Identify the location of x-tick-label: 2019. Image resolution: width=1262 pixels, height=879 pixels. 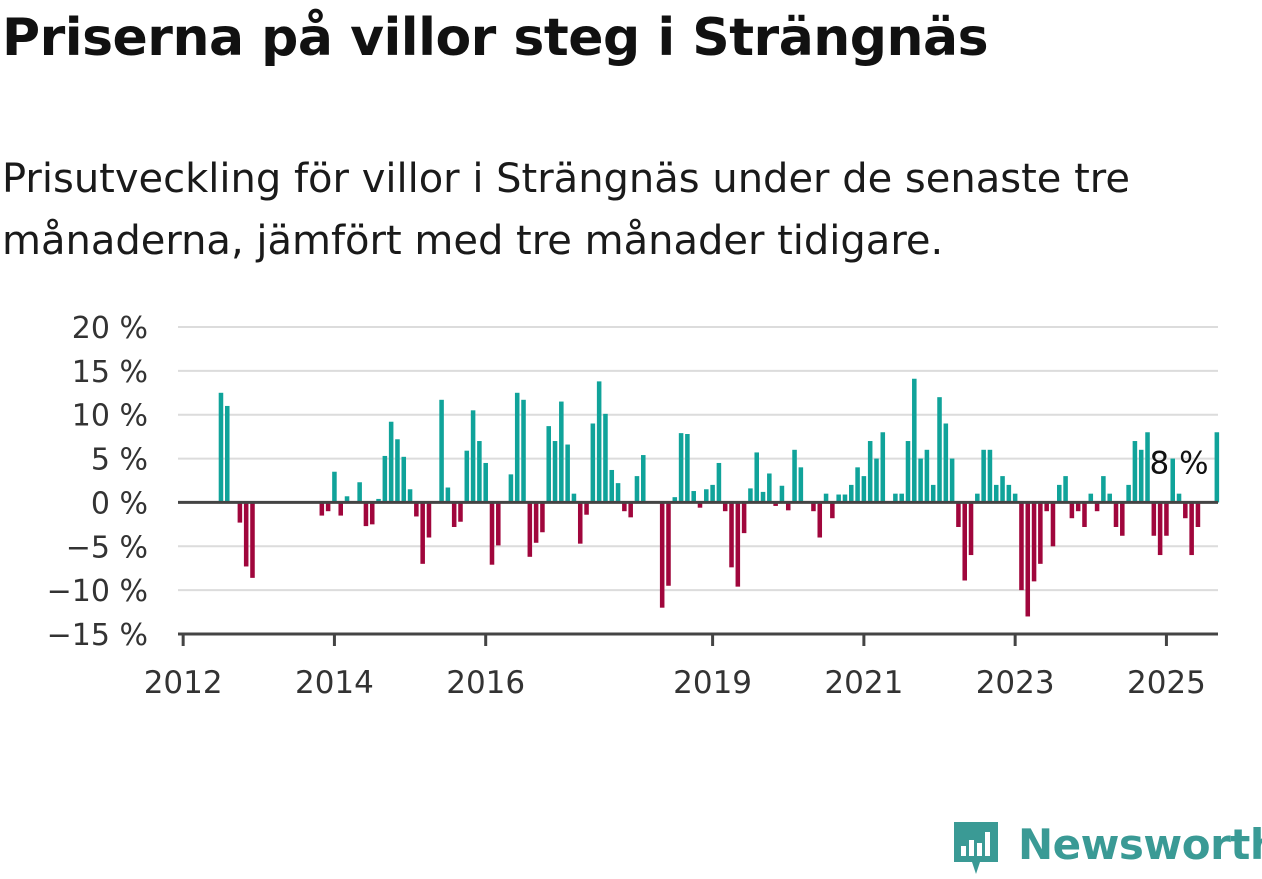
(712, 683).